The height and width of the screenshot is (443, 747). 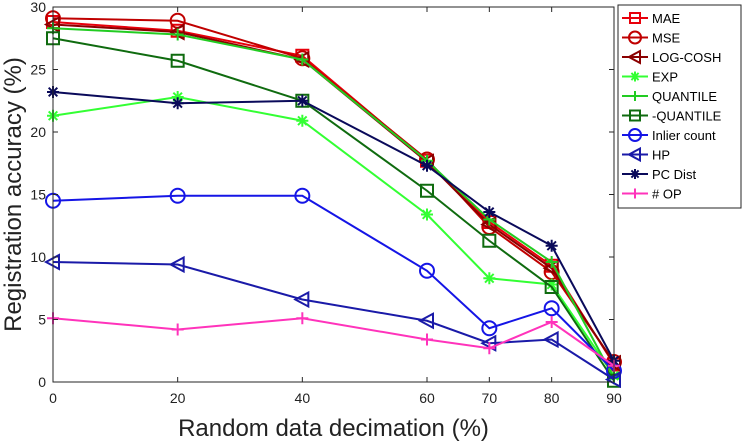 I want to click on x-tick-label: 70, so click(x=490, y=398).